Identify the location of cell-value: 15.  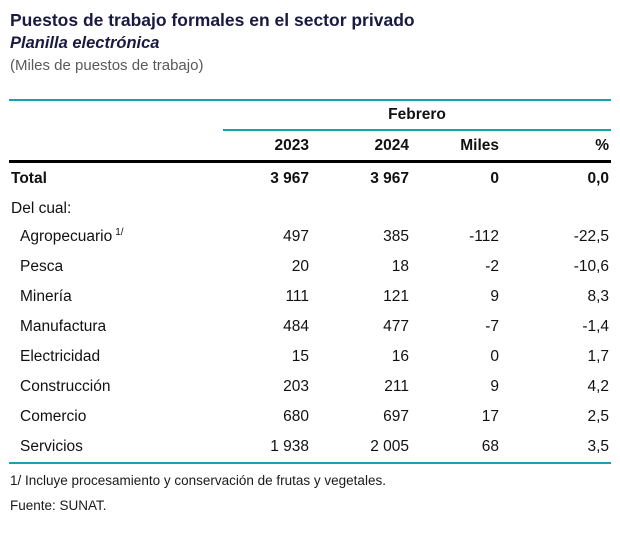
(300, 356).